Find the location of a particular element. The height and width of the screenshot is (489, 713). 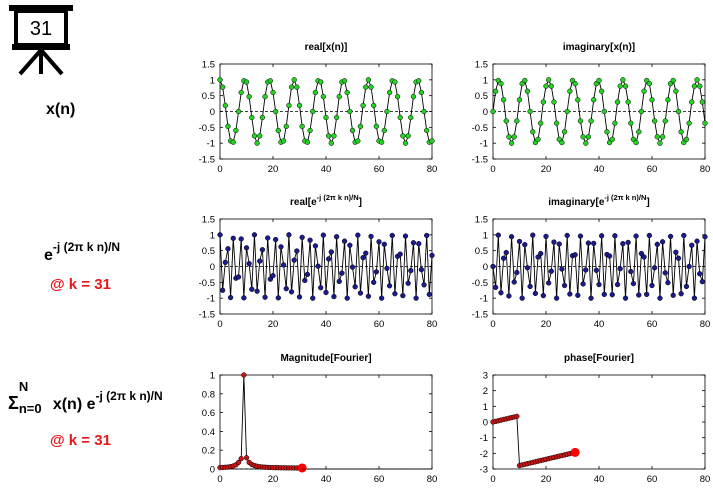

chart-imag_e-ytick-label: -1 is located at coordinates (484, 299).